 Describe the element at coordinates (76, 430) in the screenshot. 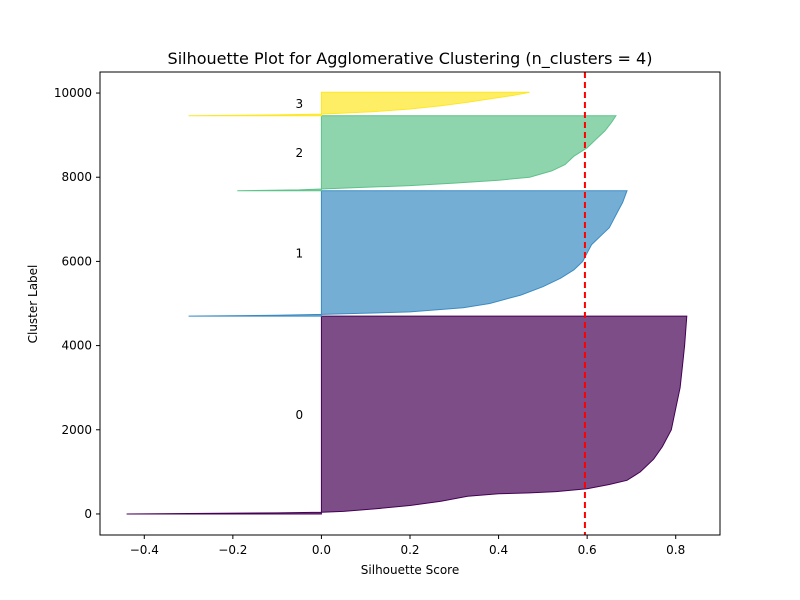

I see `y-tick-label: 2000` at that location.